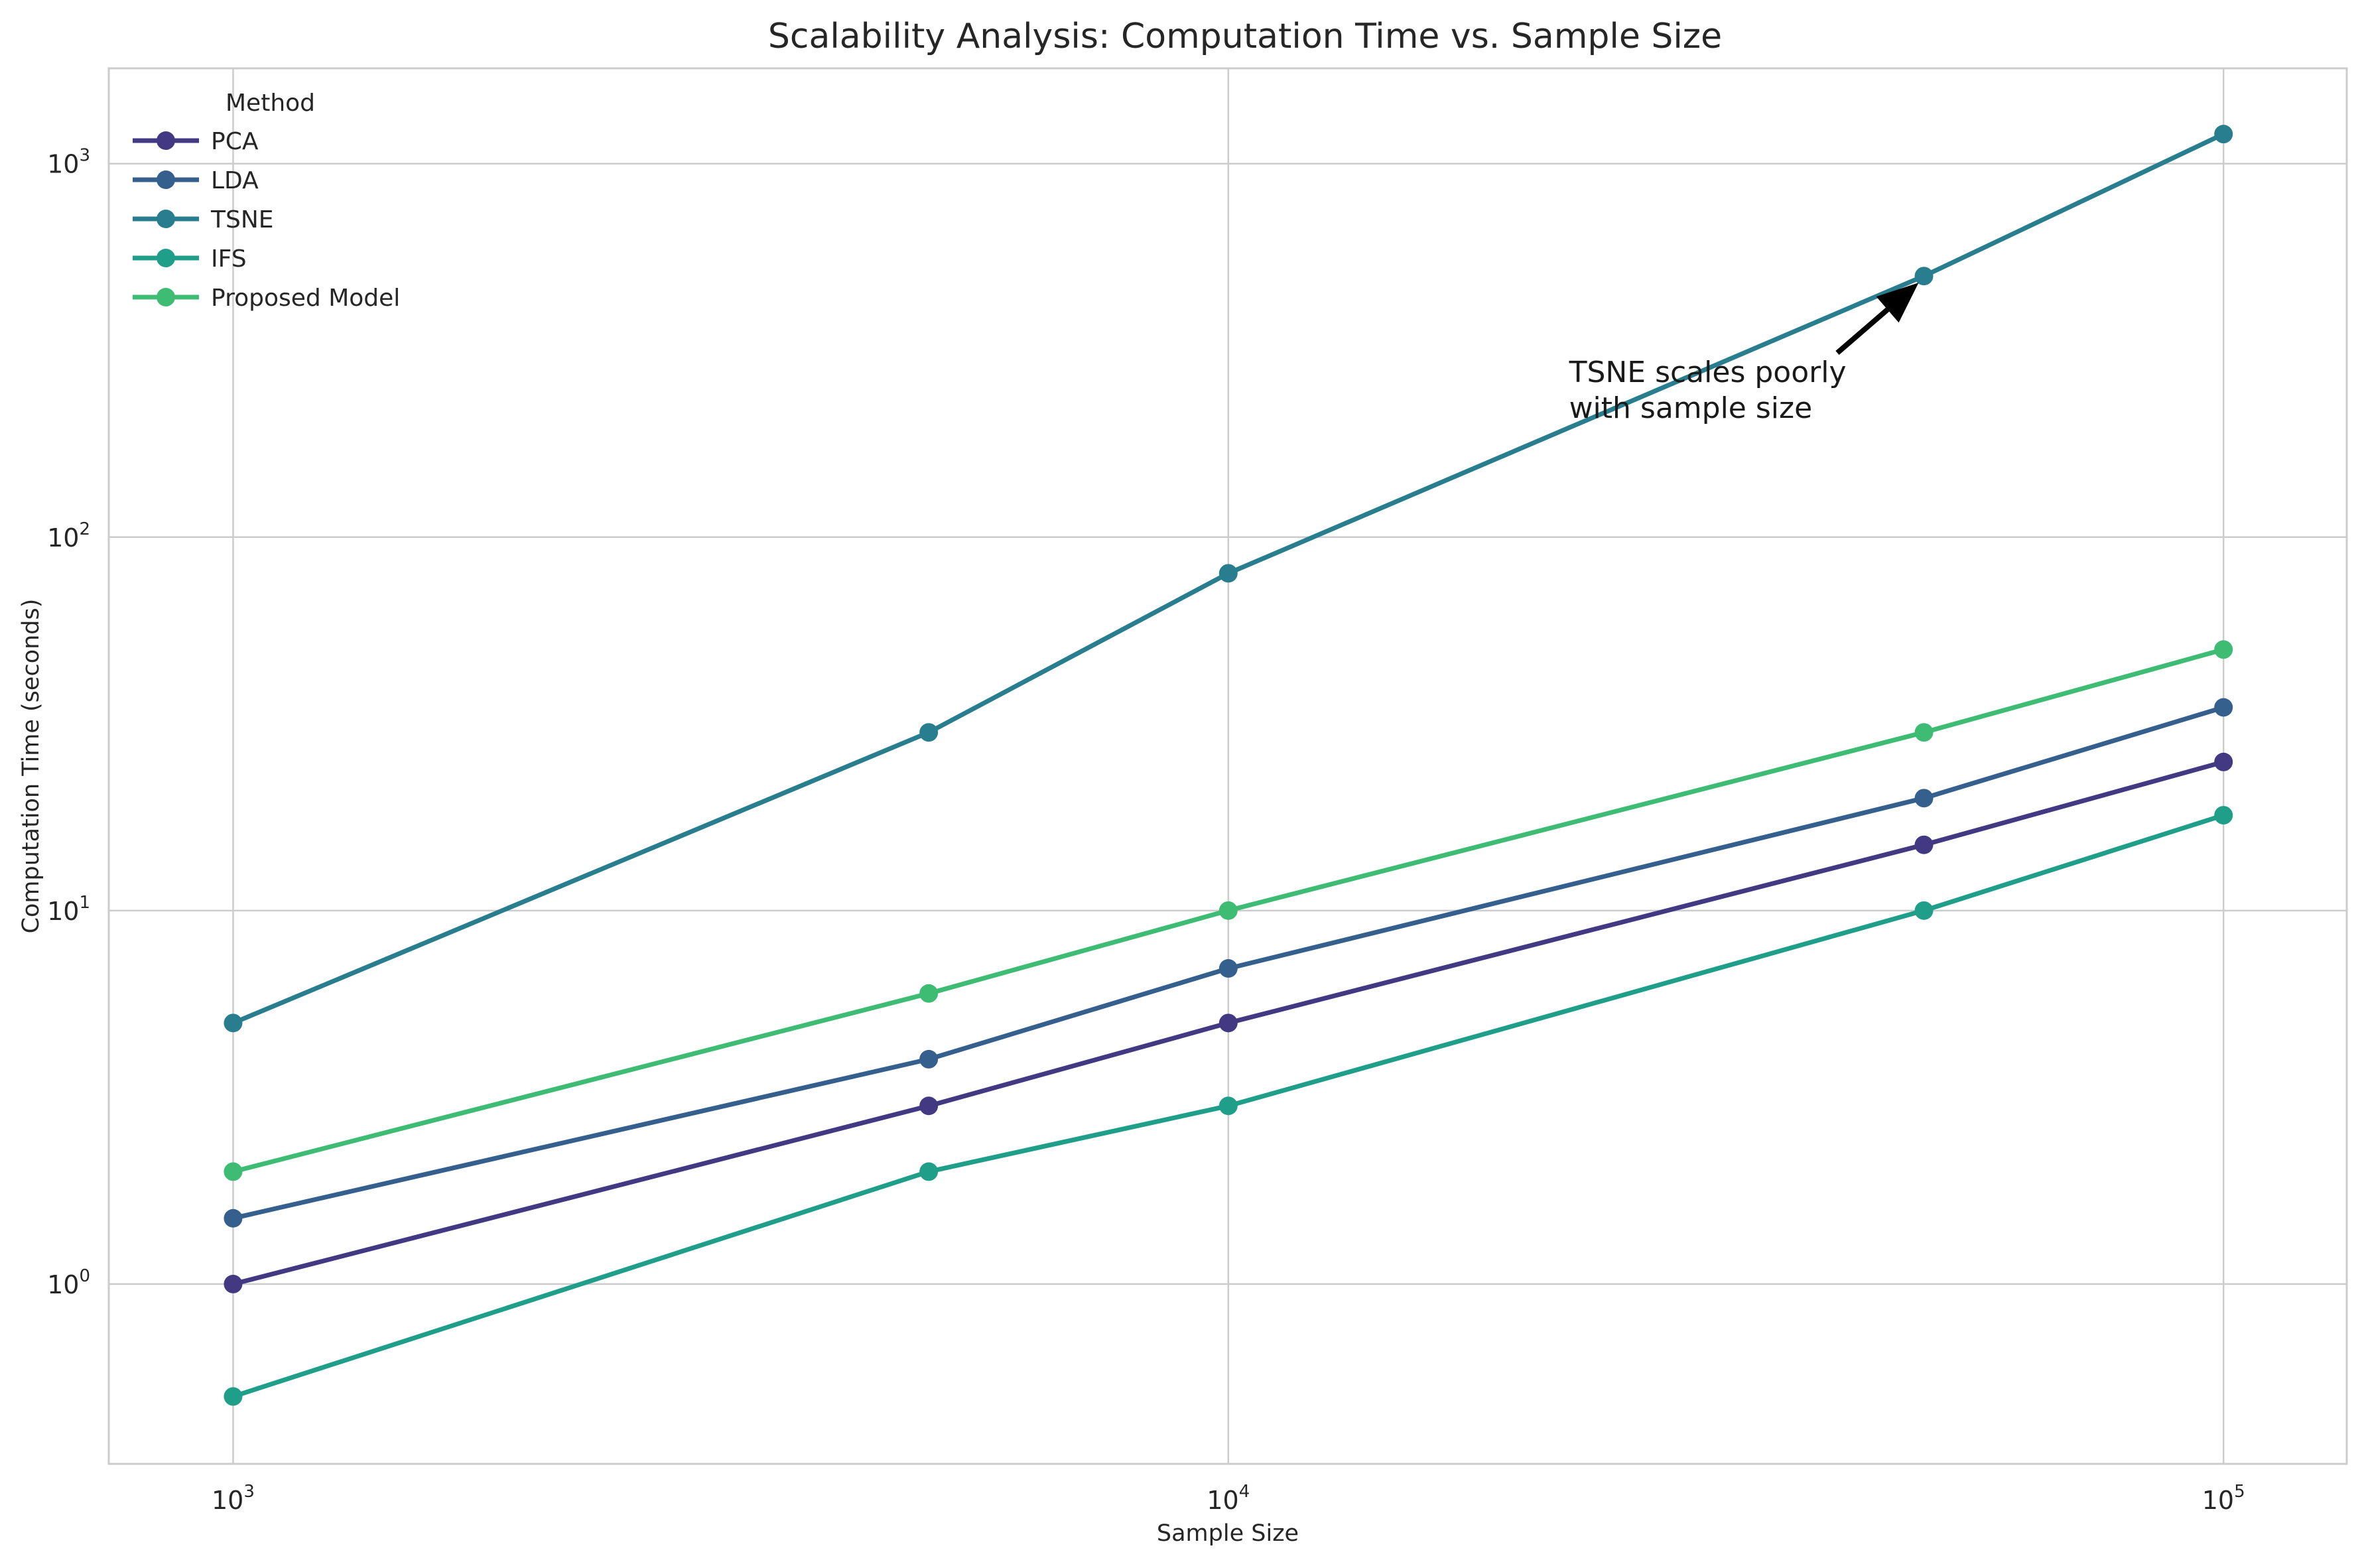 This screenshot has width=2366, height=1568. I want to click on y-tick-label-3: 10³, so click(68, 163).